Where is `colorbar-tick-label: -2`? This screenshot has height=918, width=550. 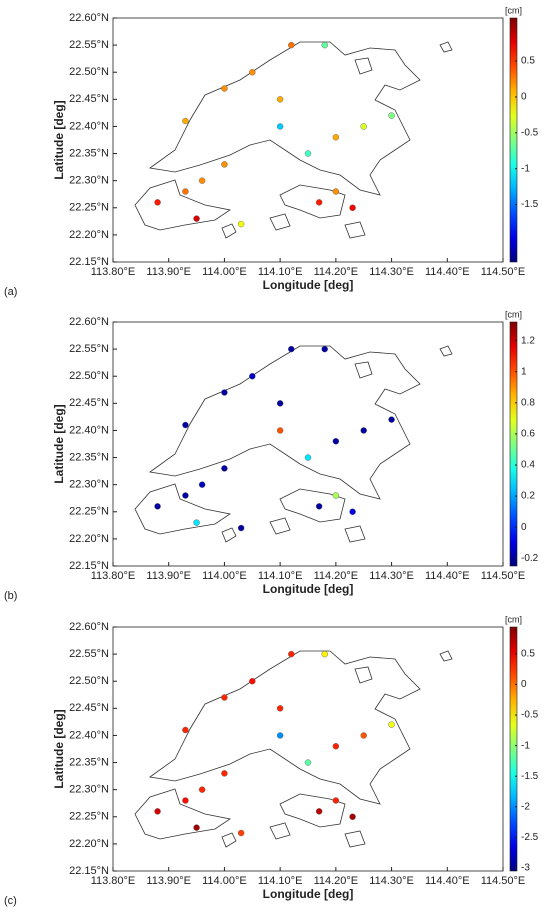
colorbar-tick-label: -2 is located at coordinates (525, 806).